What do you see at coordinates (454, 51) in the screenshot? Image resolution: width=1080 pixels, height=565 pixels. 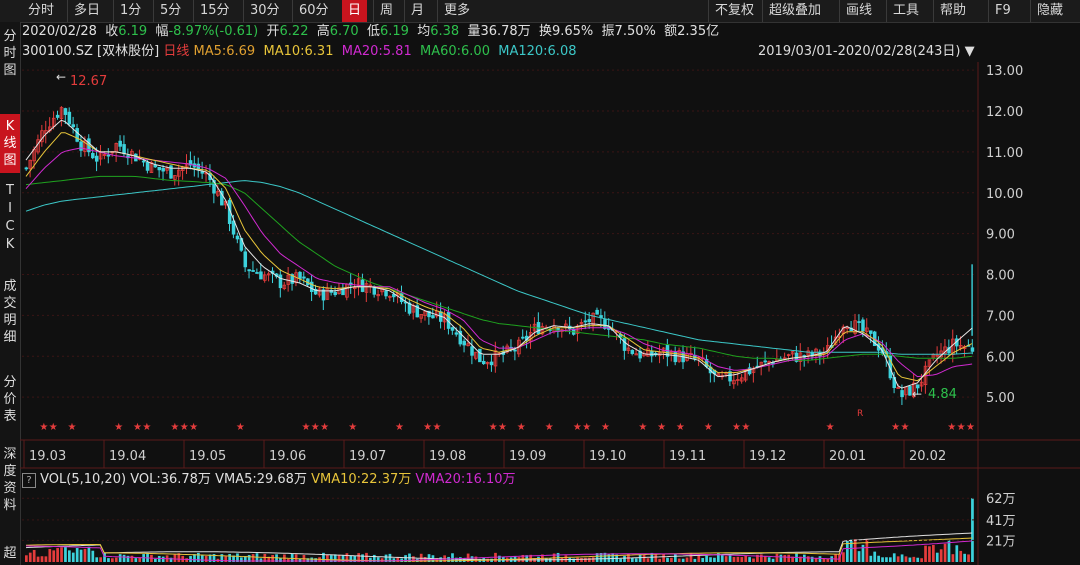 I see `ma60-legend: MA60:6.00` at bounding box center [454, 51].